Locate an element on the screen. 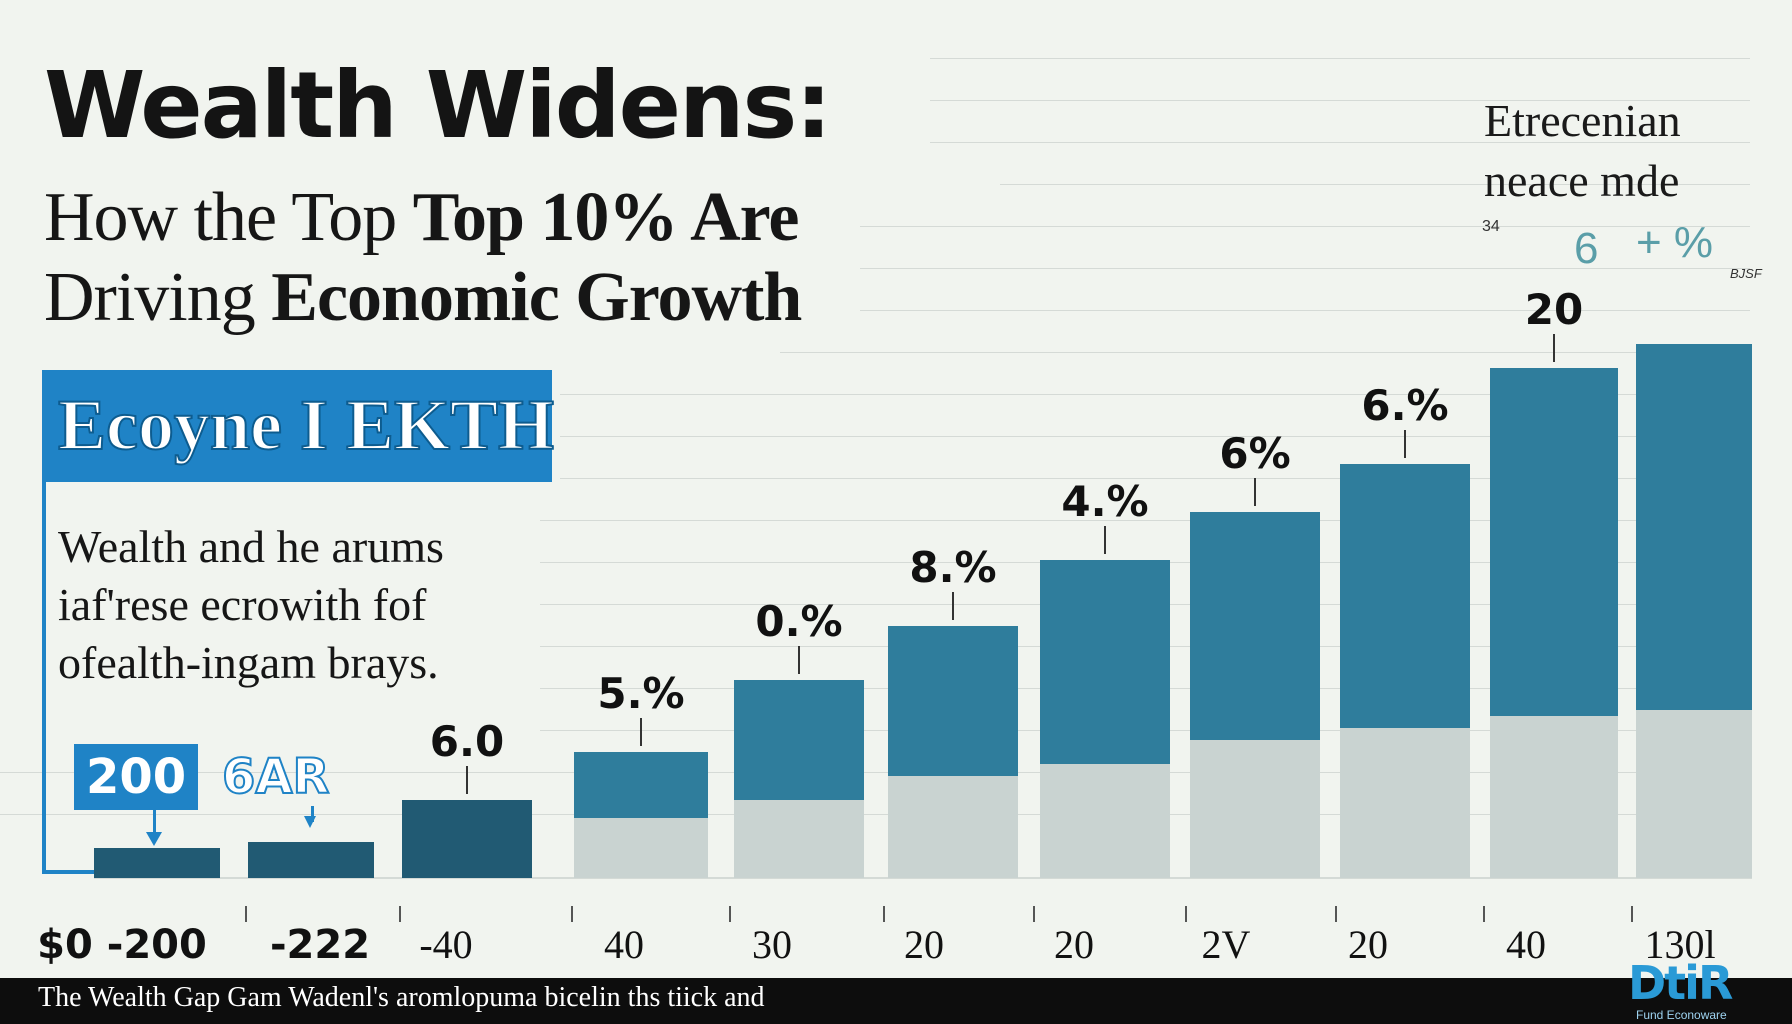 This screenshot has width=1792, height=1024. description-line: ofealth-ingam brays. is located at coordinates (248, 662).